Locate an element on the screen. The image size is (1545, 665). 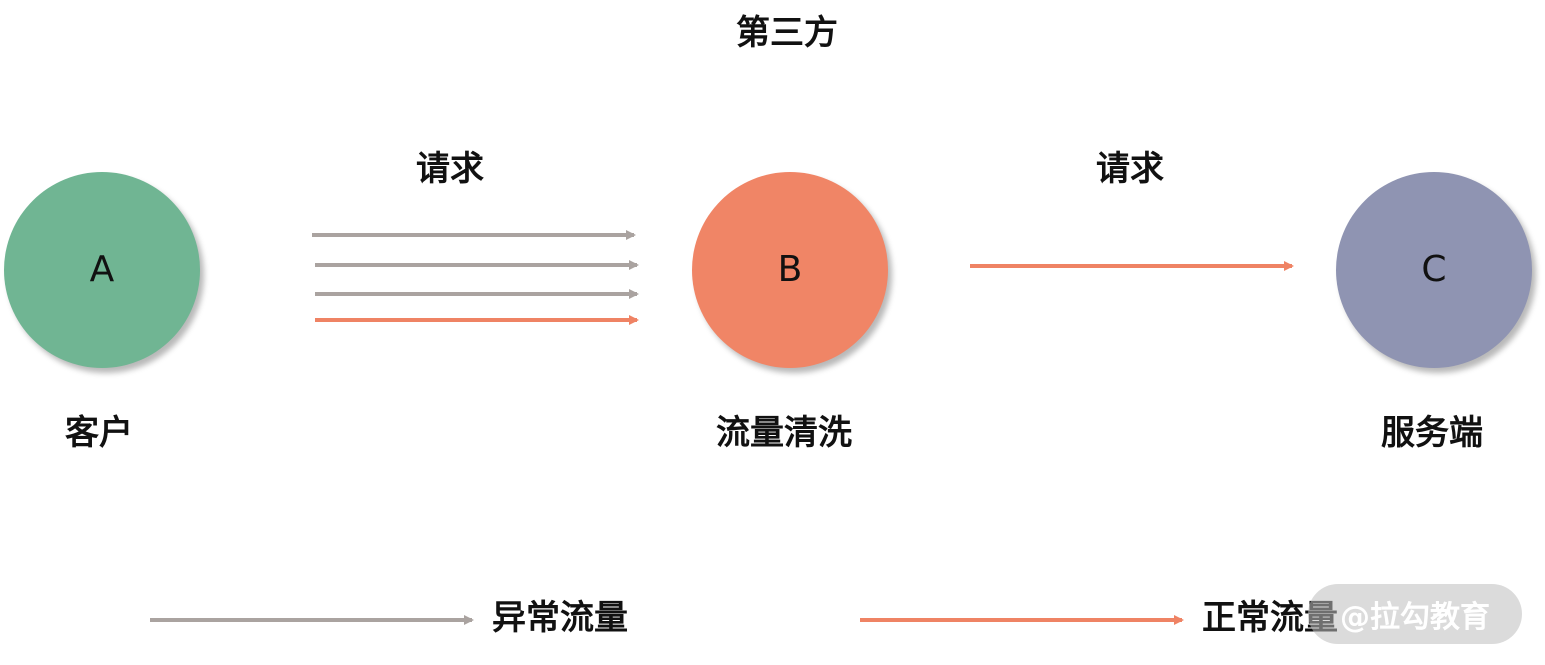
node-a-letter: A is located at coordinates (102, 269).